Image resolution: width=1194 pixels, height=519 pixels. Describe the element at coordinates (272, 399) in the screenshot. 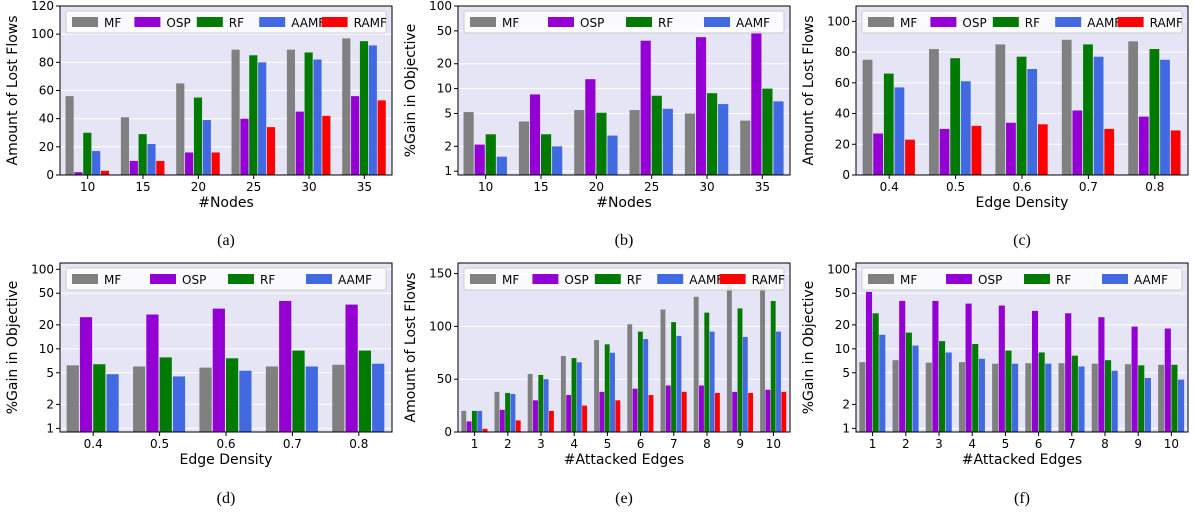

I see `bar-mf-0.7` at that location.